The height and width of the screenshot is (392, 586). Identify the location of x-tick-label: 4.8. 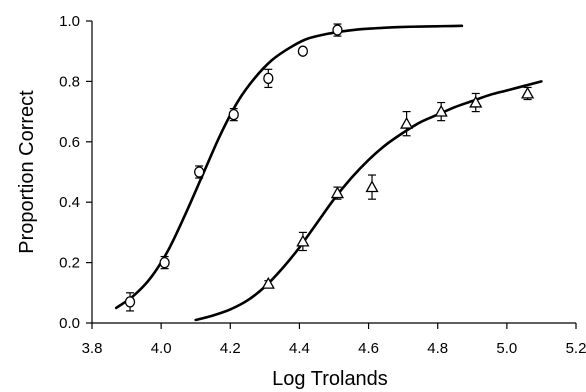
(437, 348).